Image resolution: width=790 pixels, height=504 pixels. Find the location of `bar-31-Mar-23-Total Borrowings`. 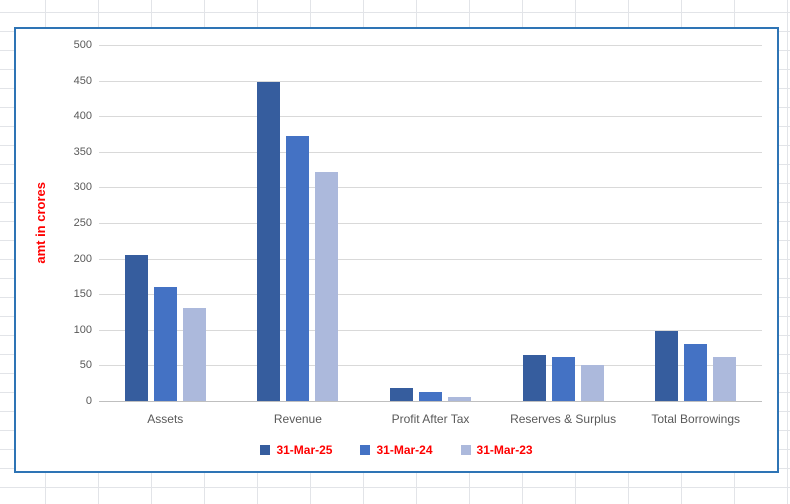

bar-31-Mar-23-Total Borrowings is located at coordinates (725, 378).